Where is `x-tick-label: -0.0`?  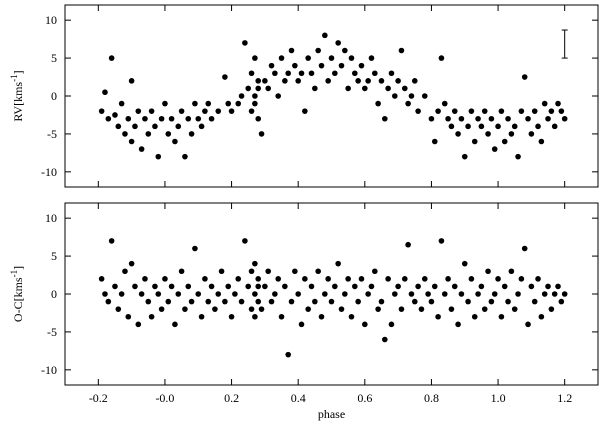 x-tick-label: -0.0 is located at coordinates (164, 398).